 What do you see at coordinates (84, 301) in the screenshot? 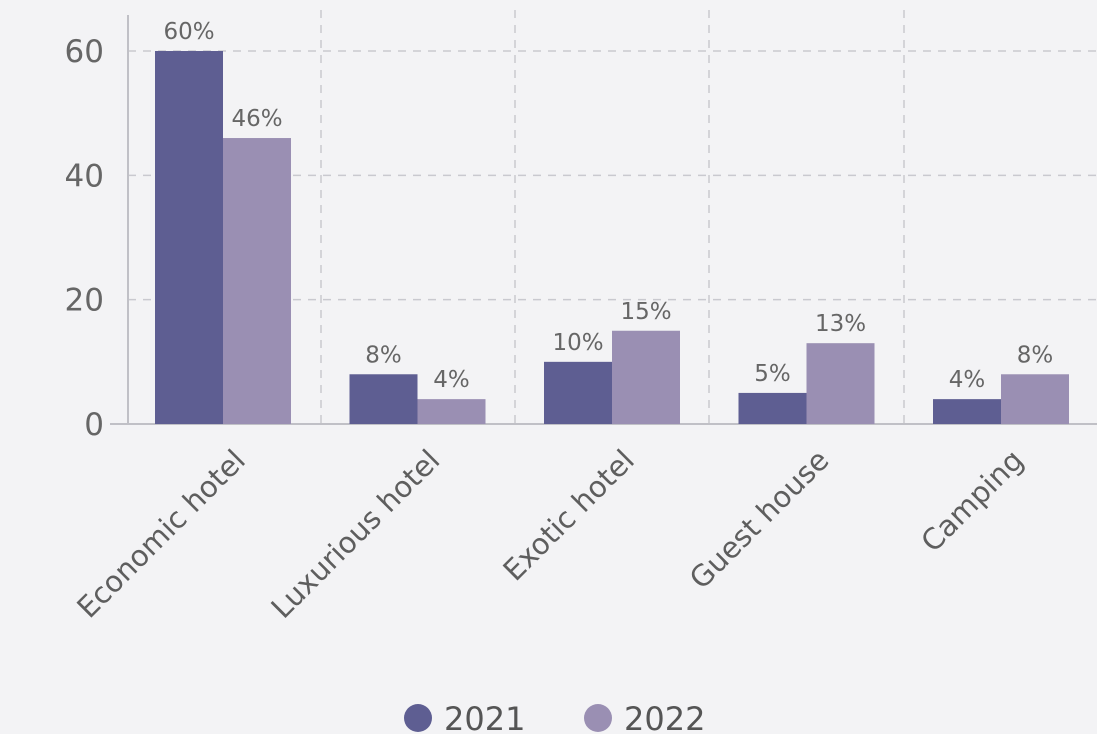
I see `y-tick-label: 20` at bounding box center [84, 301].